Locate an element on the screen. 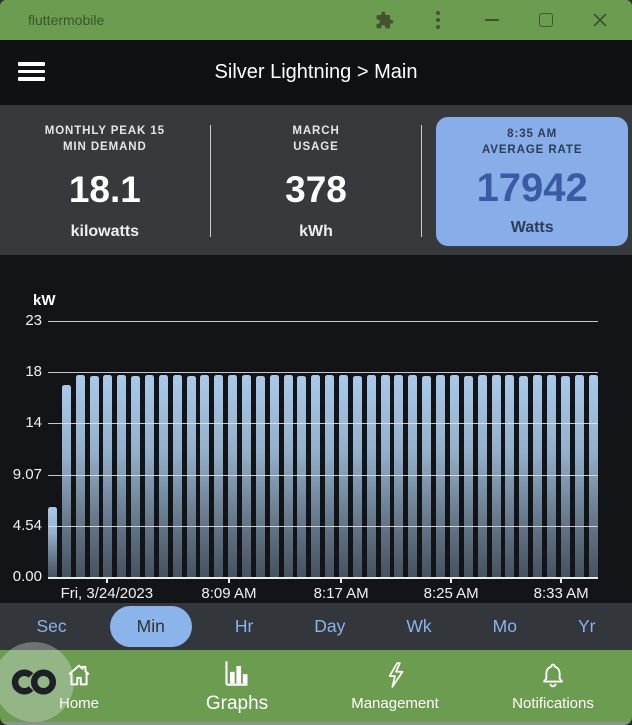 The height and width of the screenshot is (725, 632). stat-card-march-usage: MARCH USAGE 378 kWh is located at coordinates (316, 180).